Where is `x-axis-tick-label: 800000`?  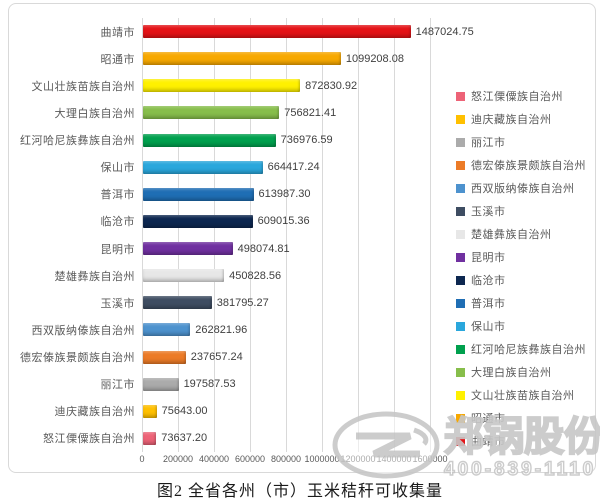
x-axis-tick-label: 800000 is located at coordinates (286, 459).